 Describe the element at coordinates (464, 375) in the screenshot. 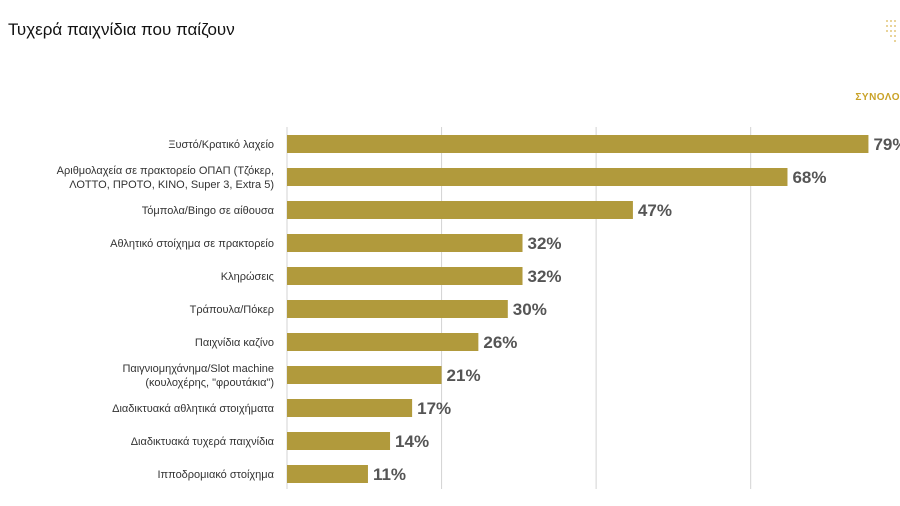

I see `value-label: 21%` at that location.